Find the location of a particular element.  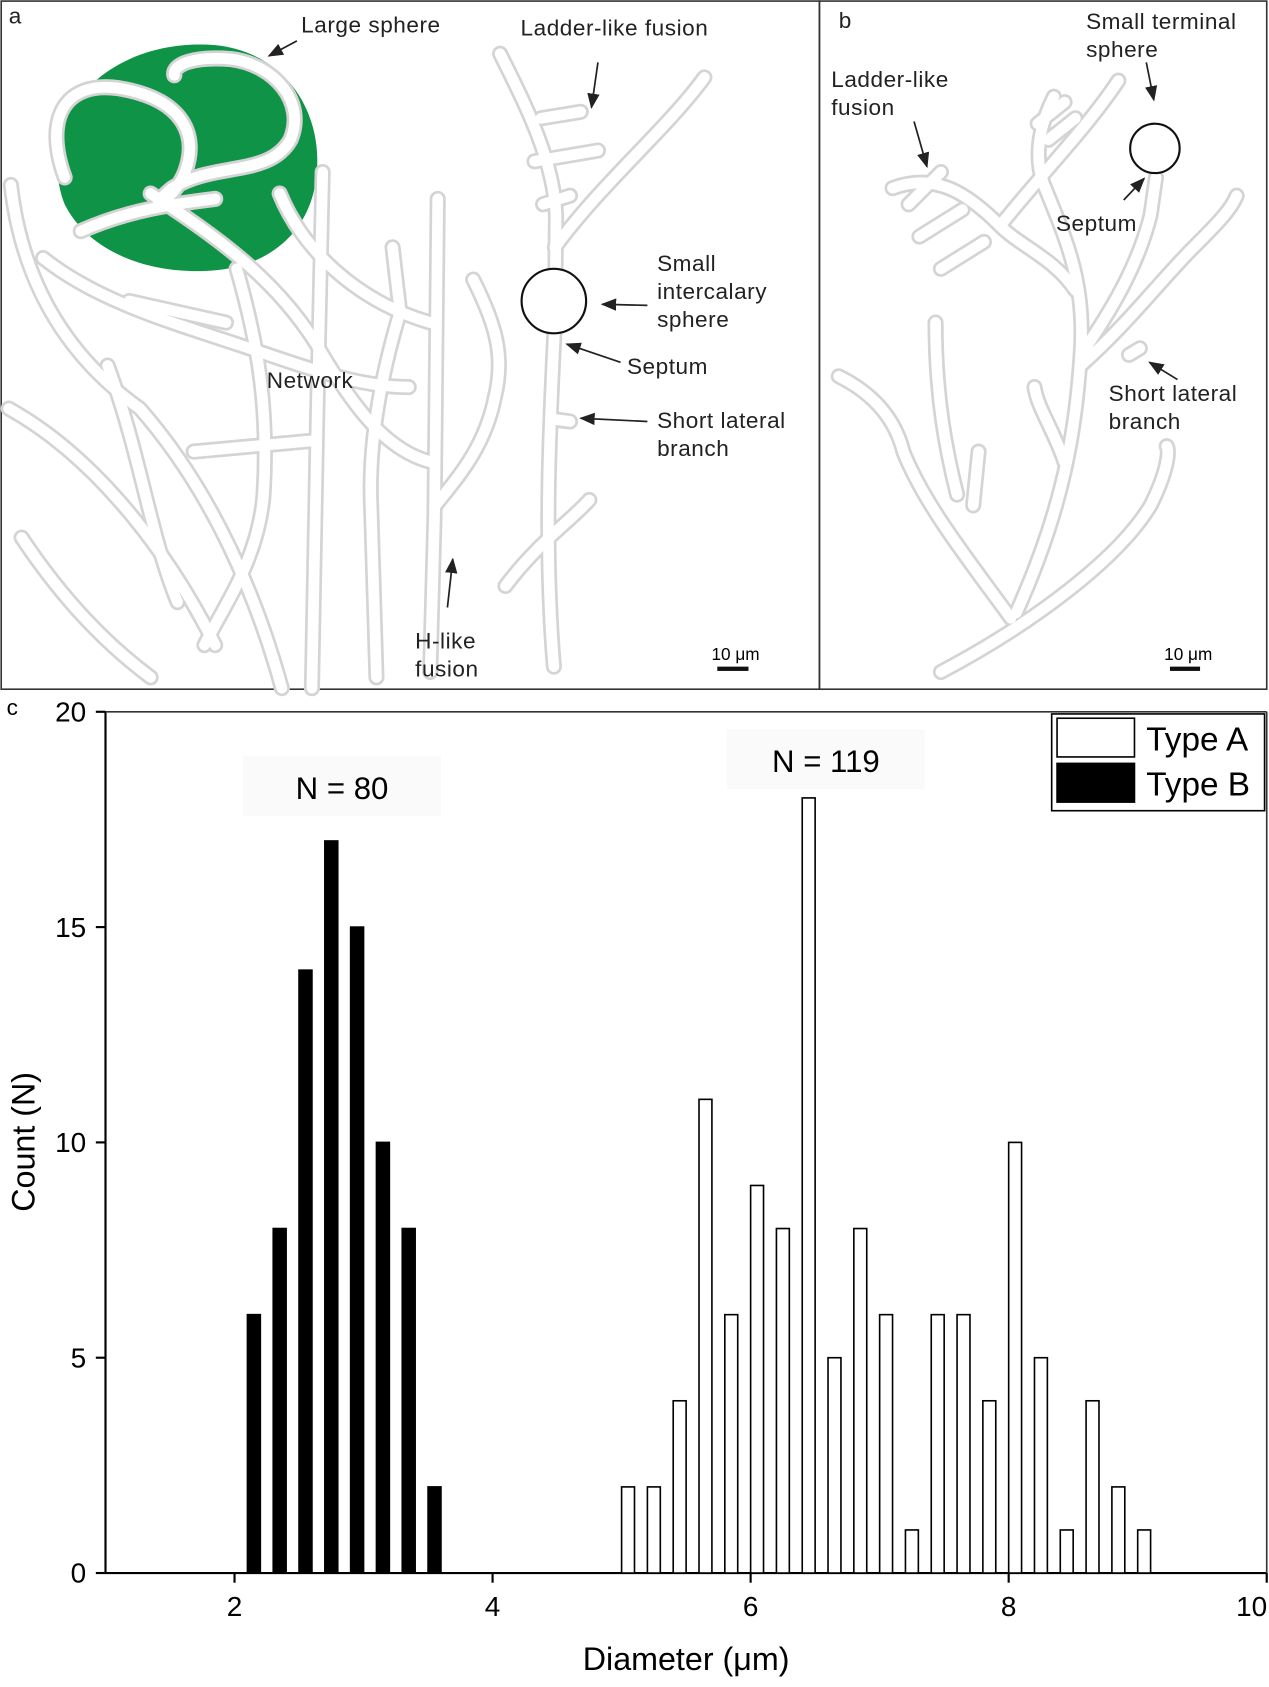

panel-label: c is located at coordinates (12, 707).